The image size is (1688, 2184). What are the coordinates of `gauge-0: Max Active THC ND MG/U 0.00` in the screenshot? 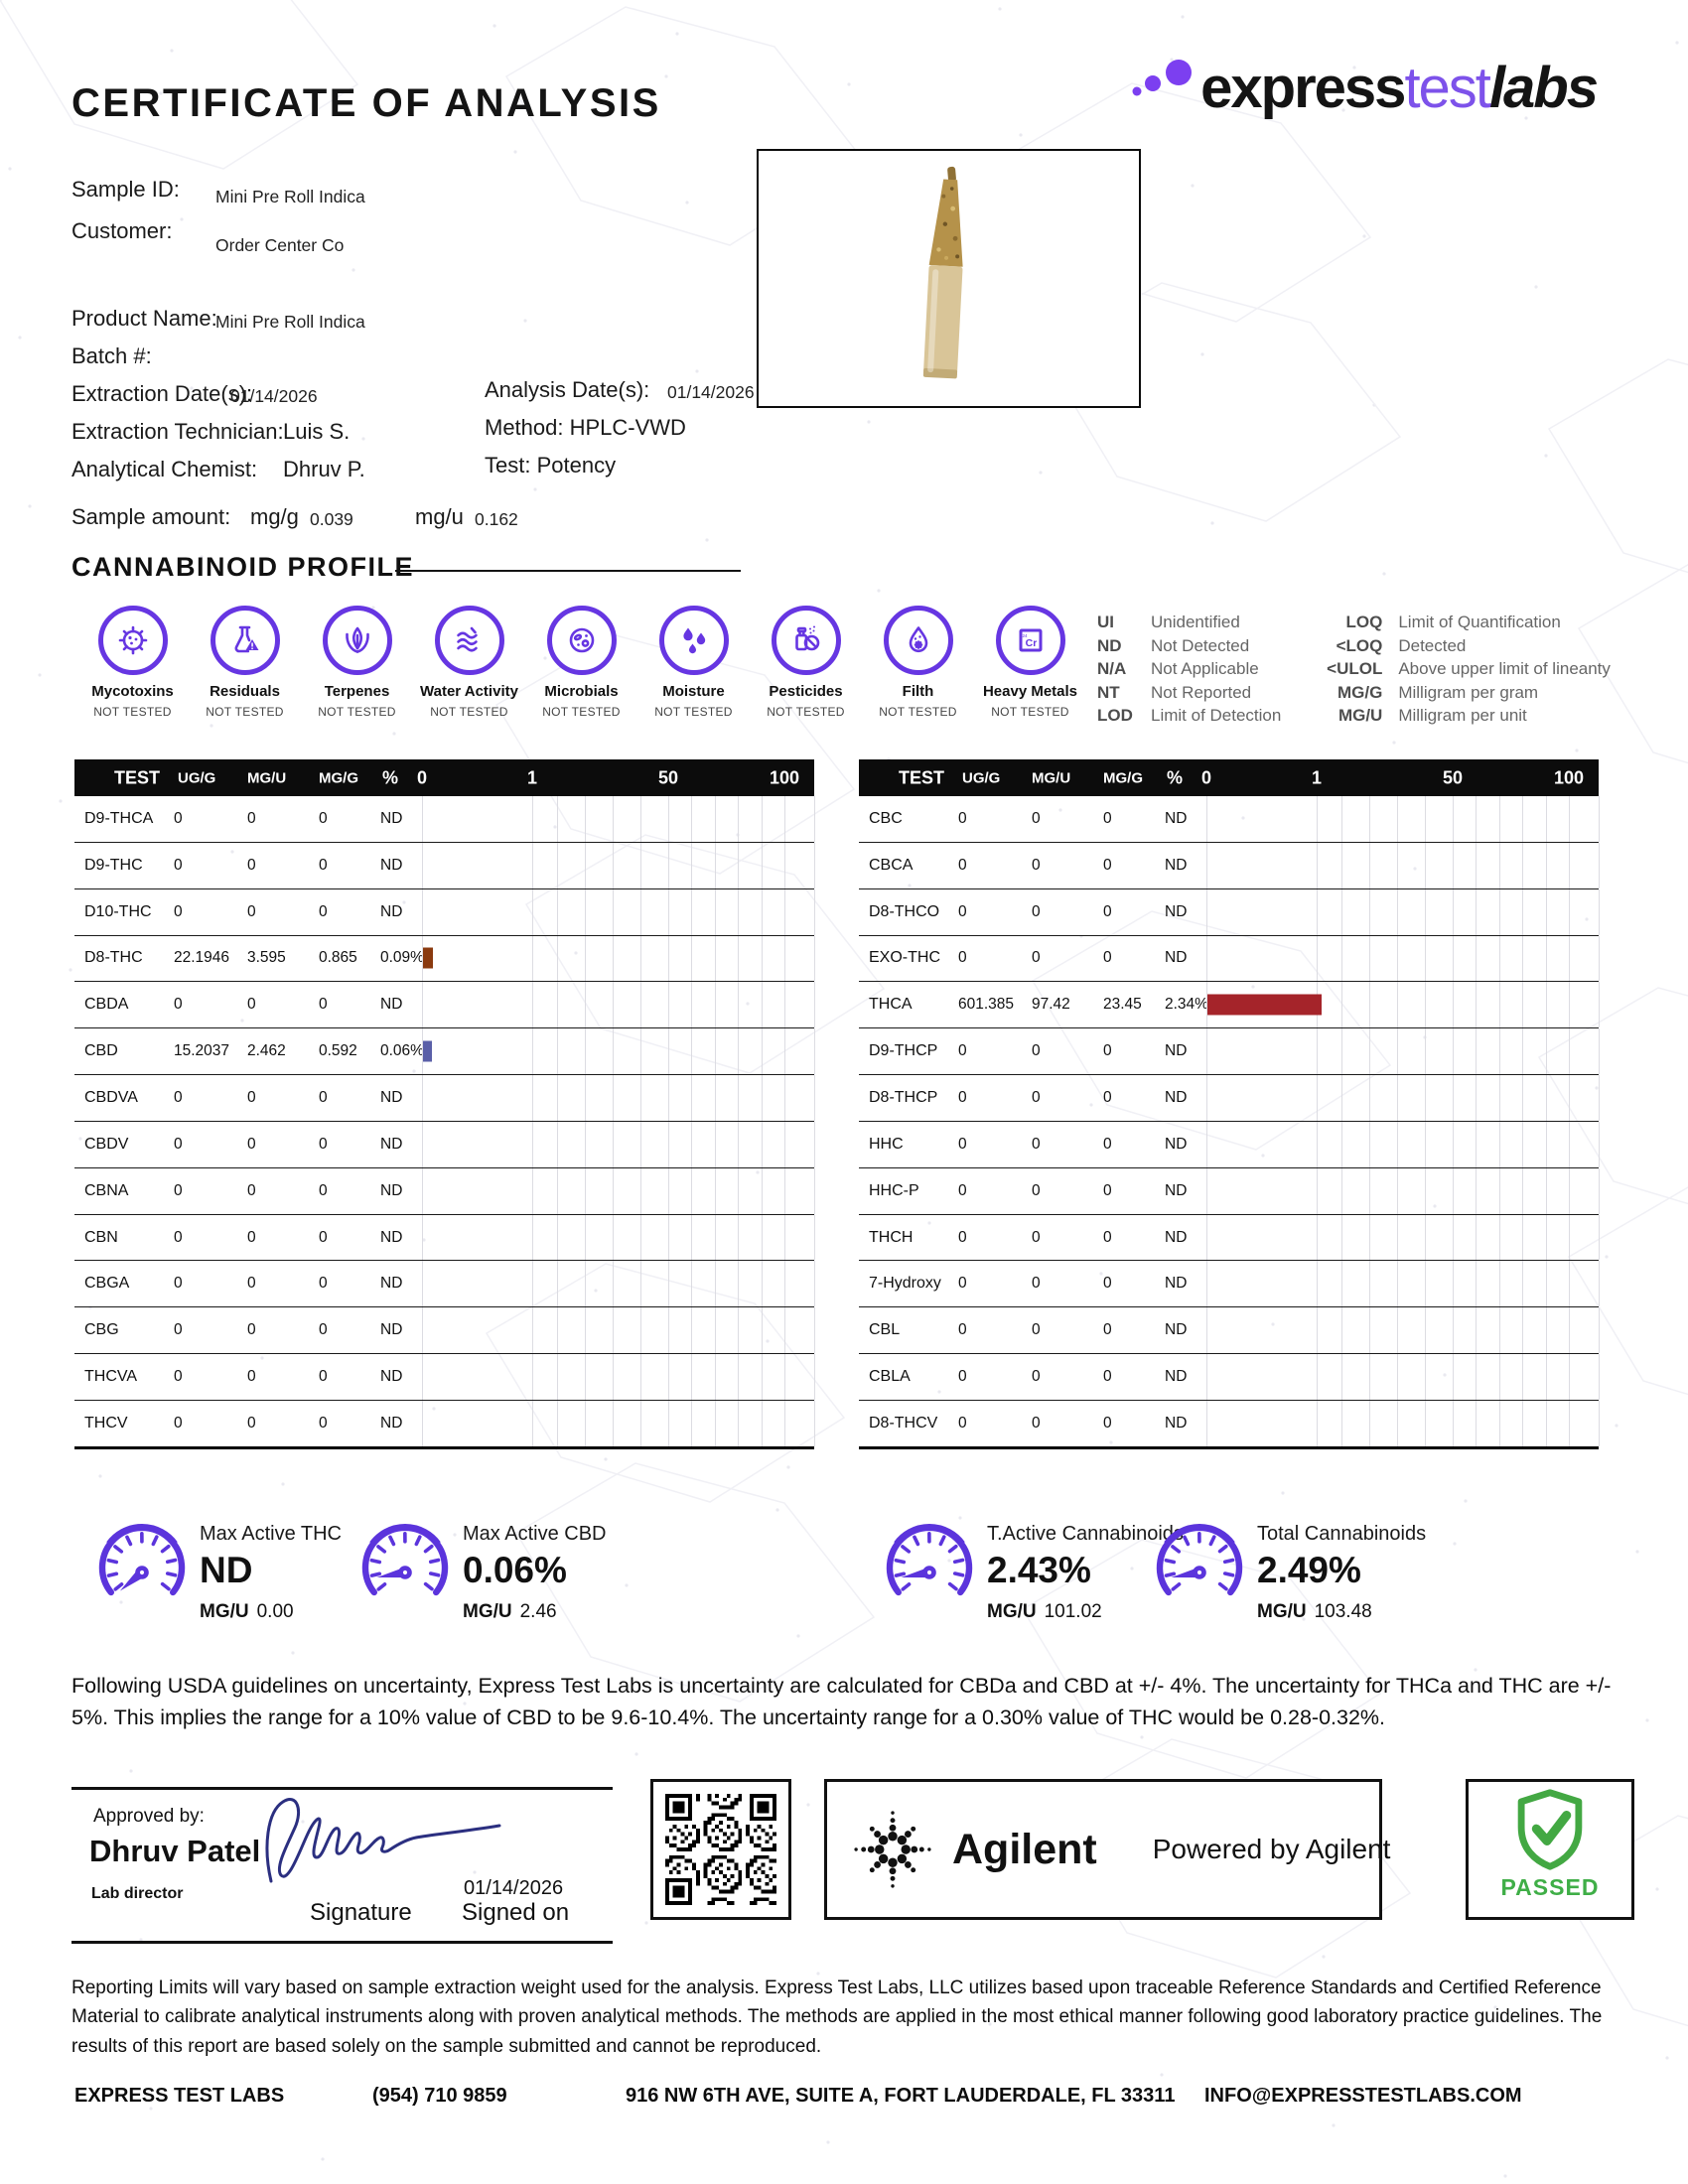 It's located at (218, 1570).